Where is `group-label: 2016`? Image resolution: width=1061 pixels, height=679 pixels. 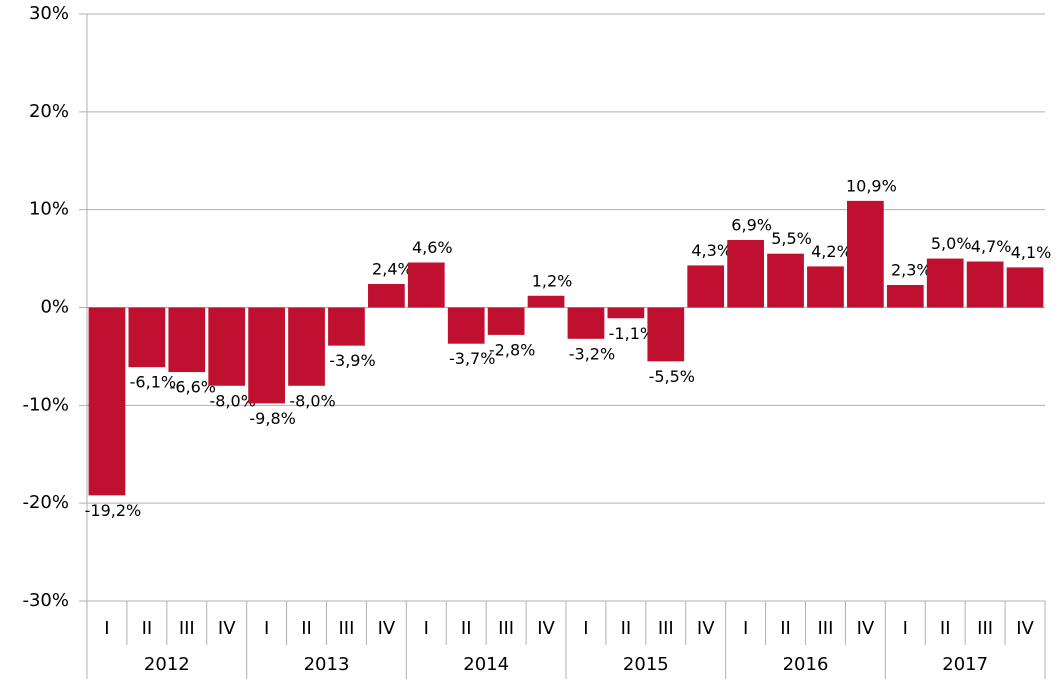 group-label: 2016 is located at coordinates (806, 664).